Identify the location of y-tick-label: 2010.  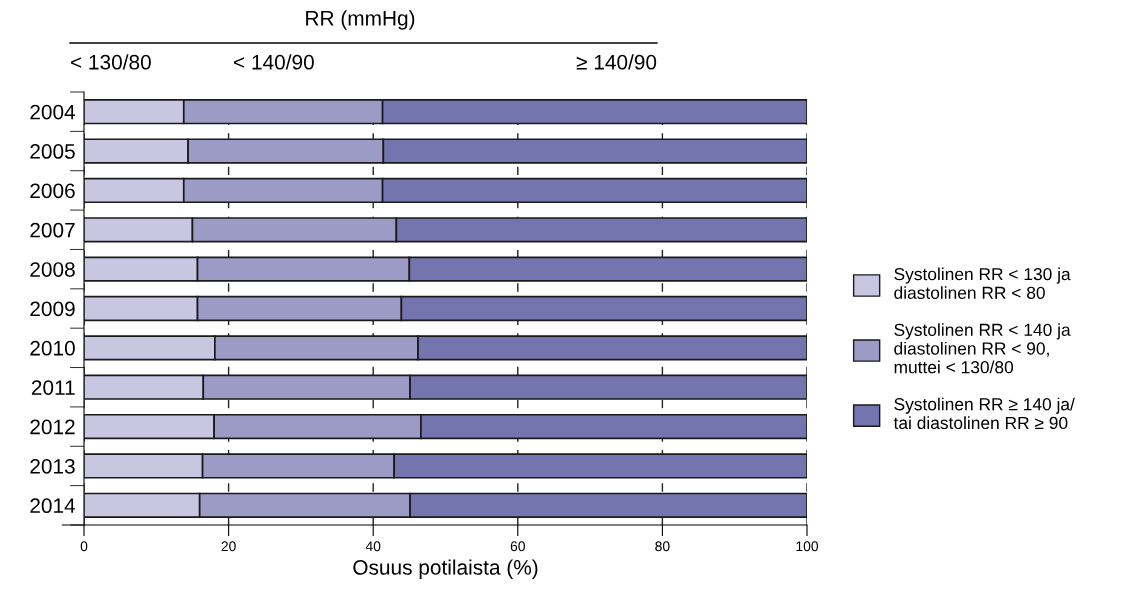
(52, 348).